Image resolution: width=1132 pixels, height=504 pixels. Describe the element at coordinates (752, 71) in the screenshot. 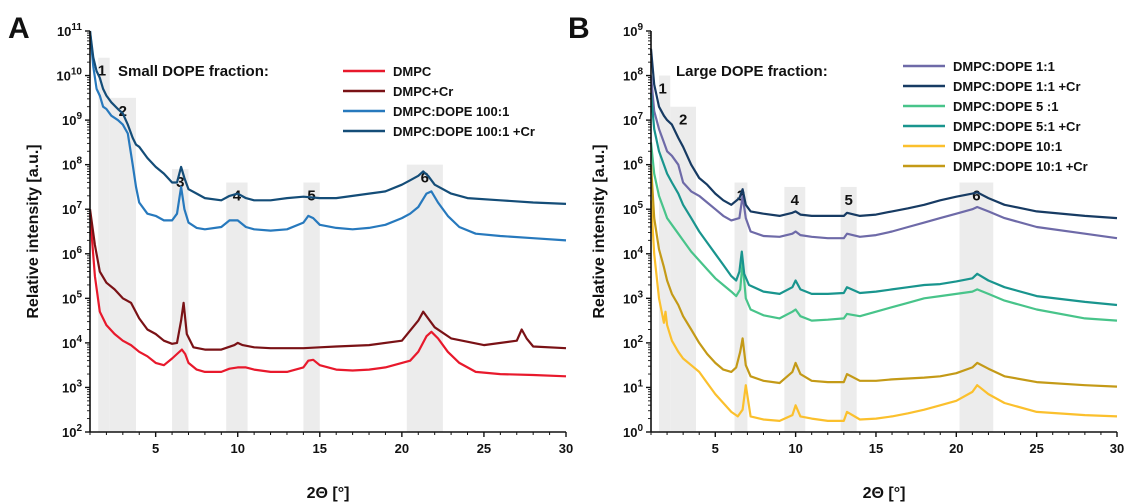

I see `panel-title: Large DOPE fraction:` at that location.